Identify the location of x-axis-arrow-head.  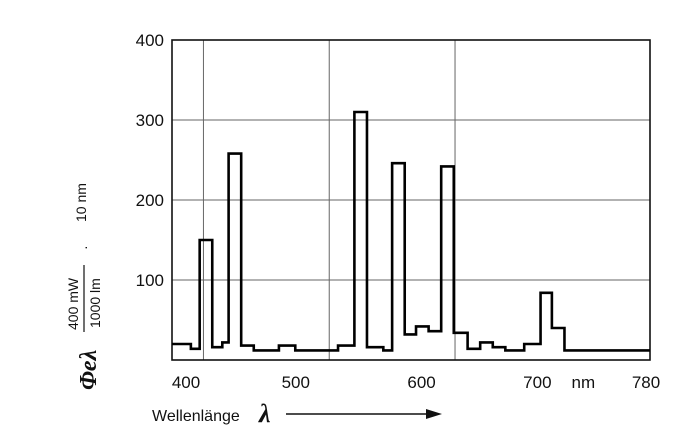
(434, 414).